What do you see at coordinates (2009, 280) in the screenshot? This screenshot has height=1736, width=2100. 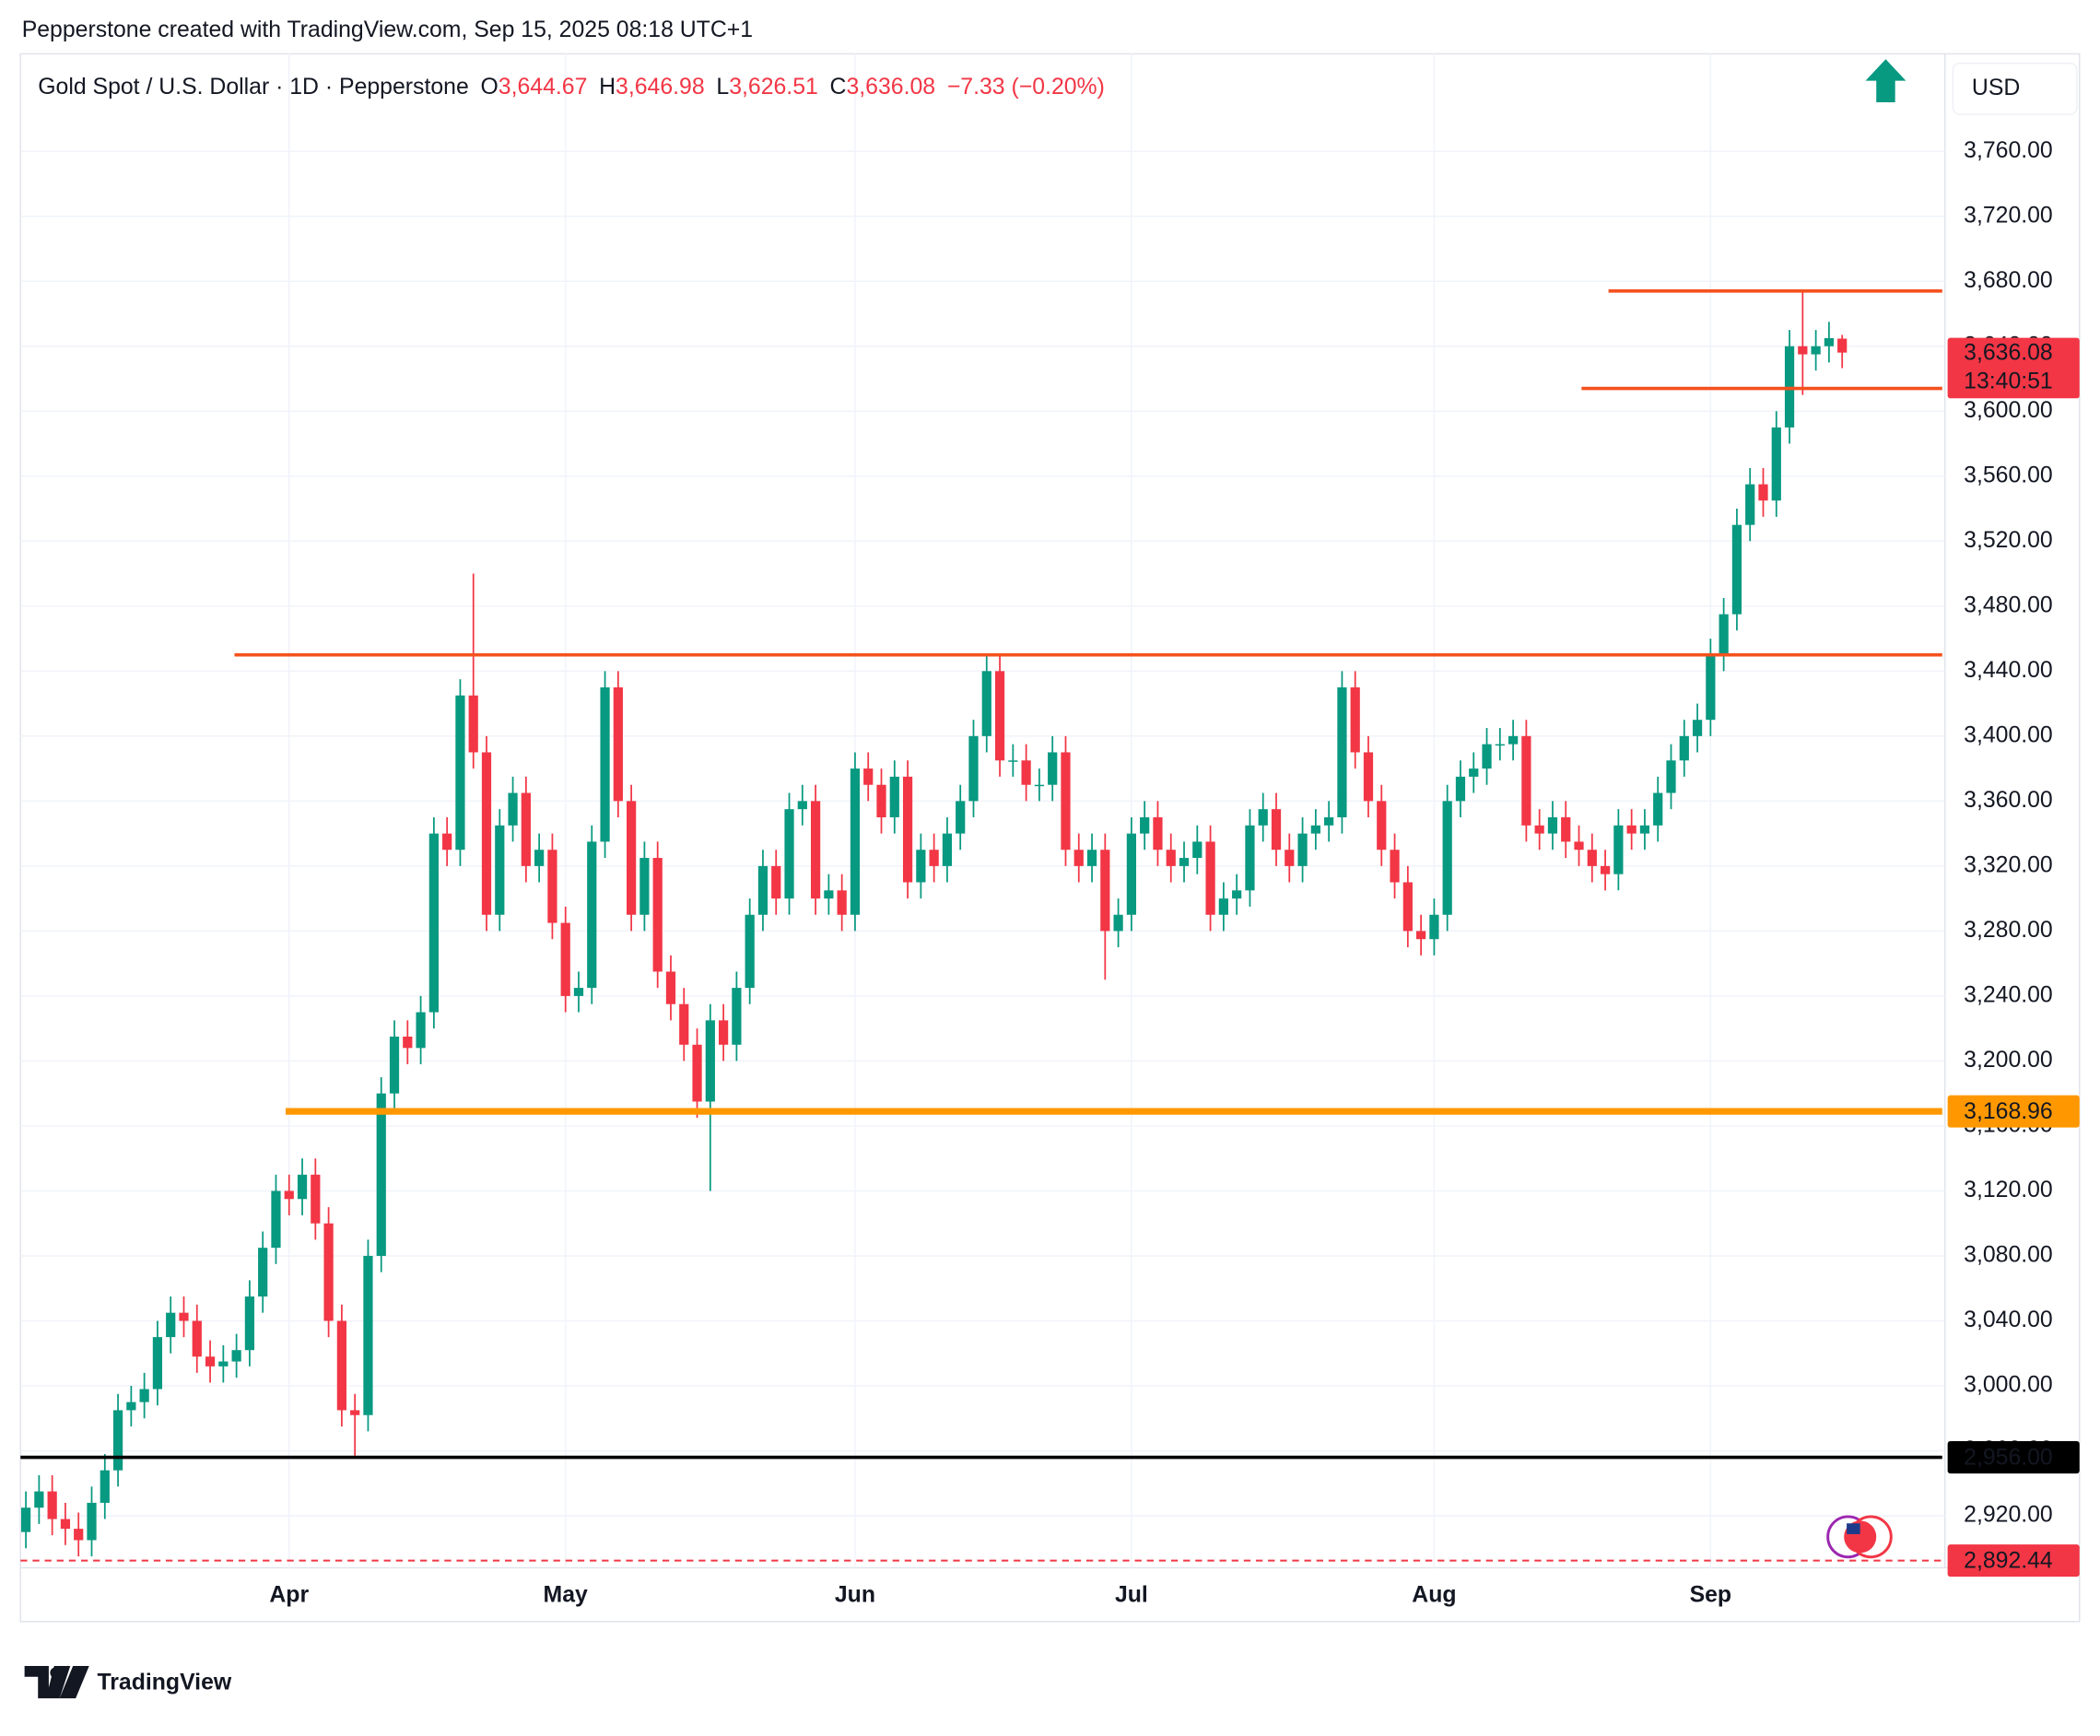 I see `y-tick-label: 3,680.00` at bounding box center [2009, 280].